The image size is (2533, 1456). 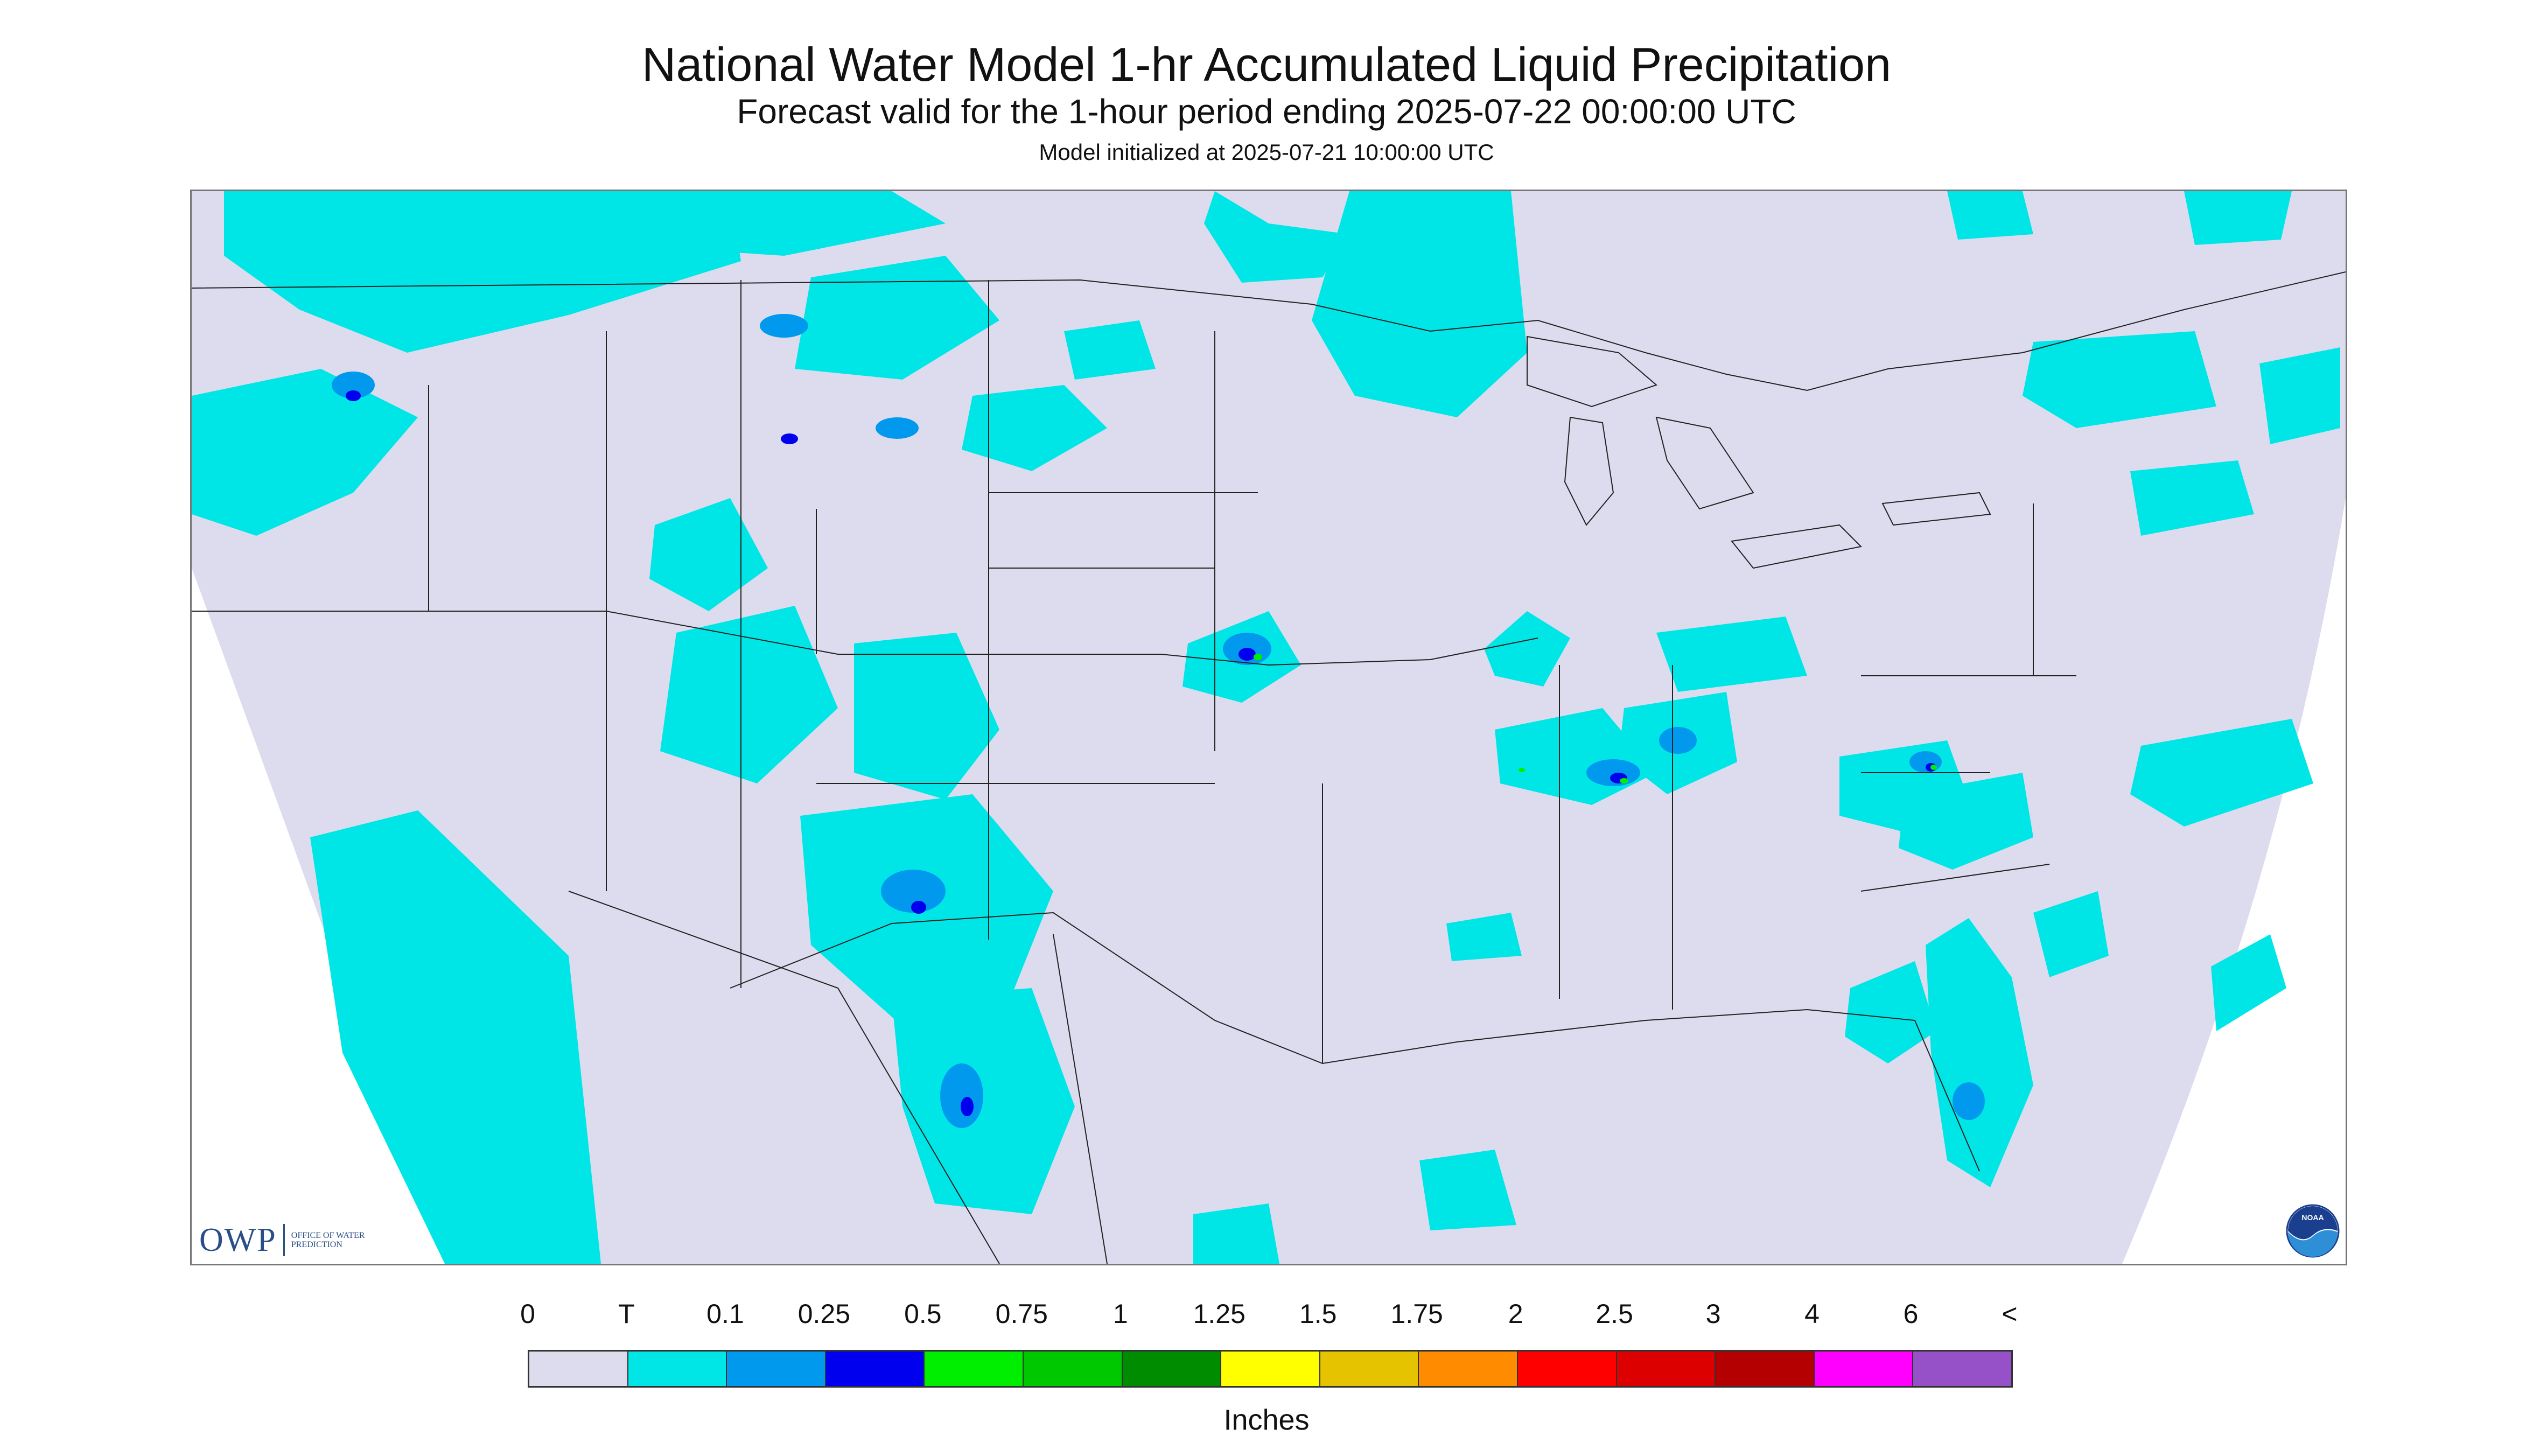 What do you see at coordinates (923, 1314) in the screenshot?
I see `legend-label: 0.5` at bounding box center [923, 1314].